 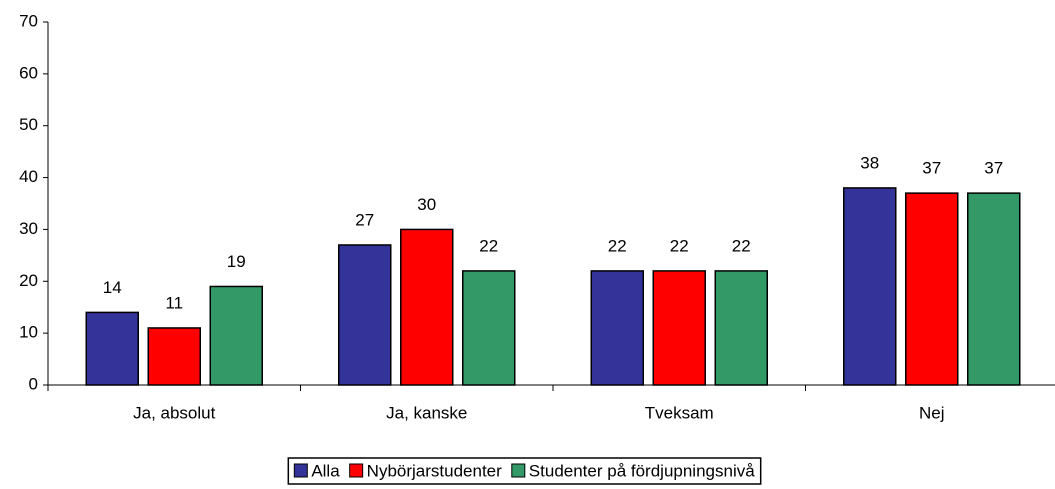 What do you see at coordinates (28, 176) in the screenshot?
I see `y-tick-label: 40` at bounding box center [28, 176].